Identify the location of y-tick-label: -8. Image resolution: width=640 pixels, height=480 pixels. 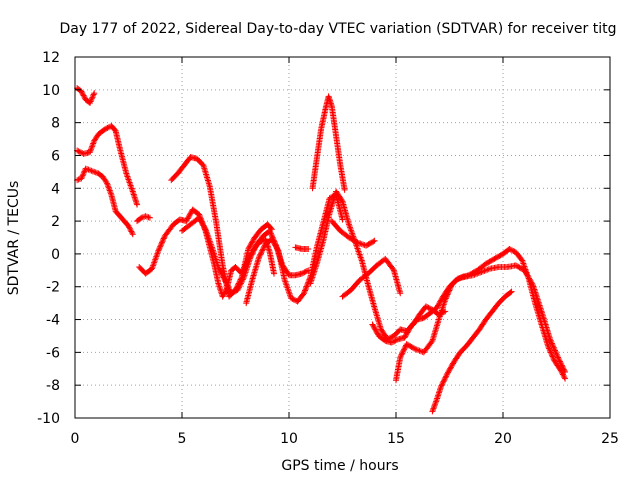
(53, 386).